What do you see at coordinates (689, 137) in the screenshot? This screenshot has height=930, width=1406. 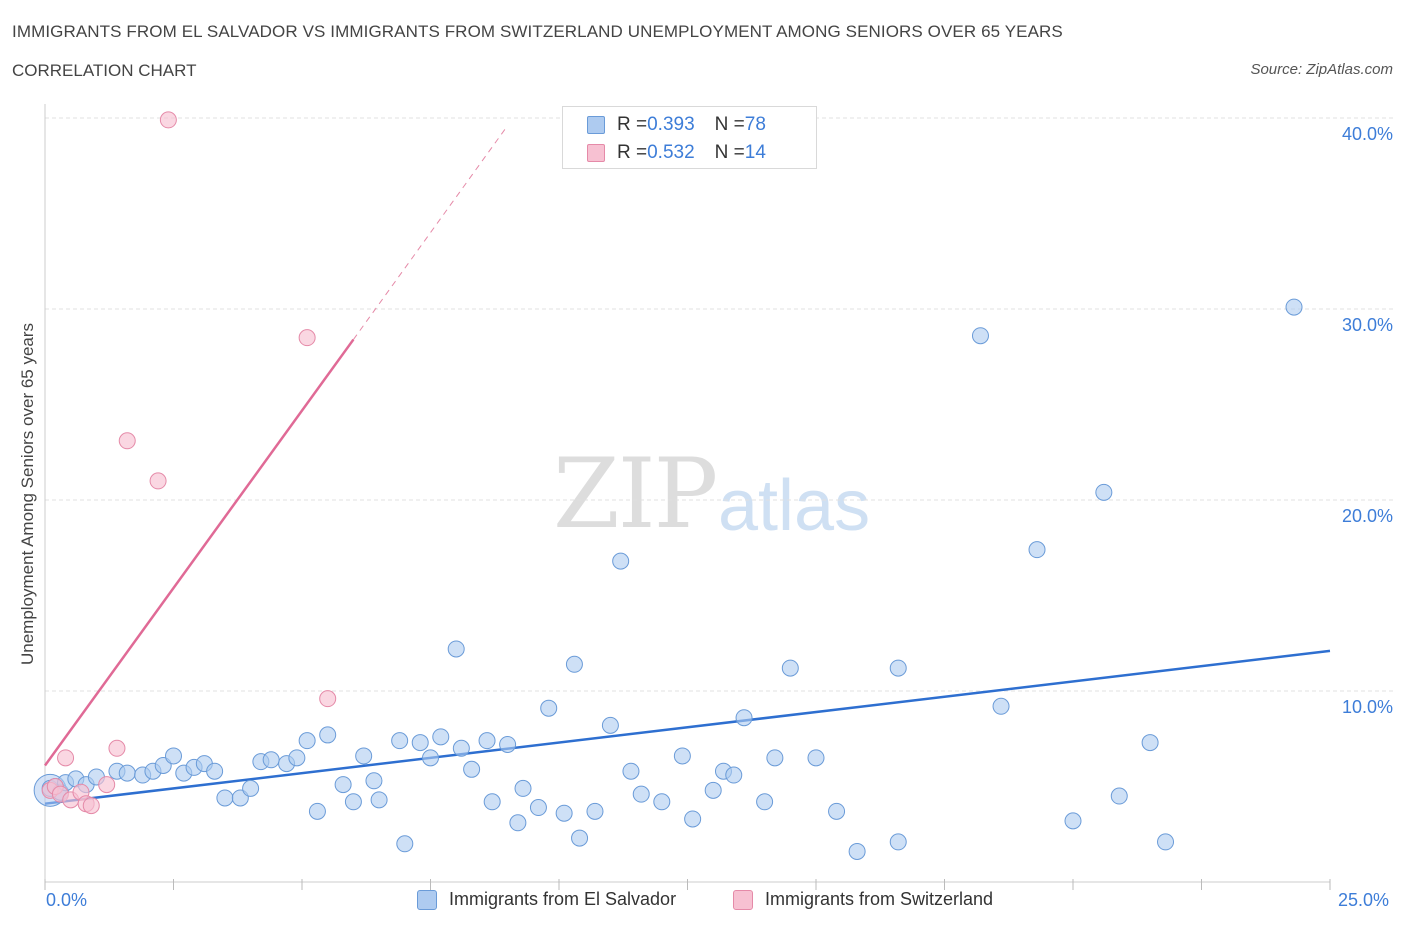 I see `correlation-legend: R = 0.393 N = 78 R = 0.532 N = 14` at bounding box center [689, 137].